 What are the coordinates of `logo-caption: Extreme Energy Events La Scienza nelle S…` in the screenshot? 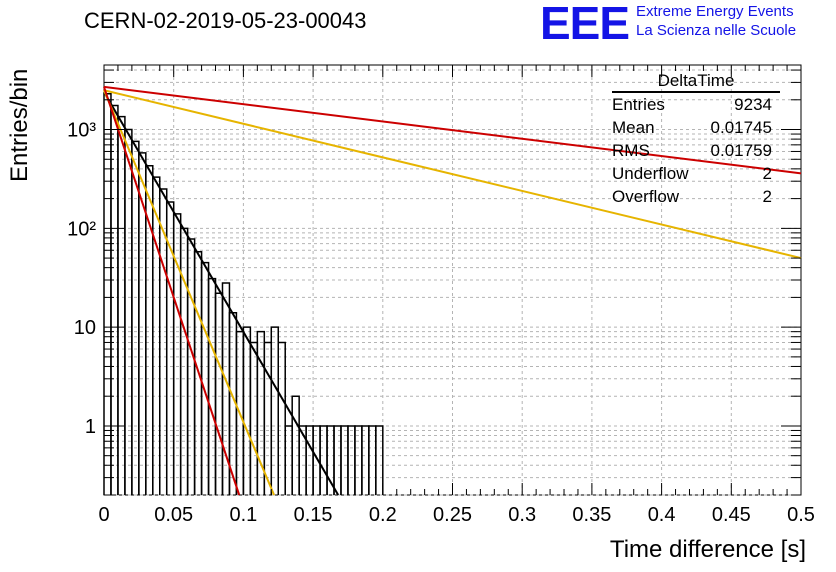 It's located at (716, 21).